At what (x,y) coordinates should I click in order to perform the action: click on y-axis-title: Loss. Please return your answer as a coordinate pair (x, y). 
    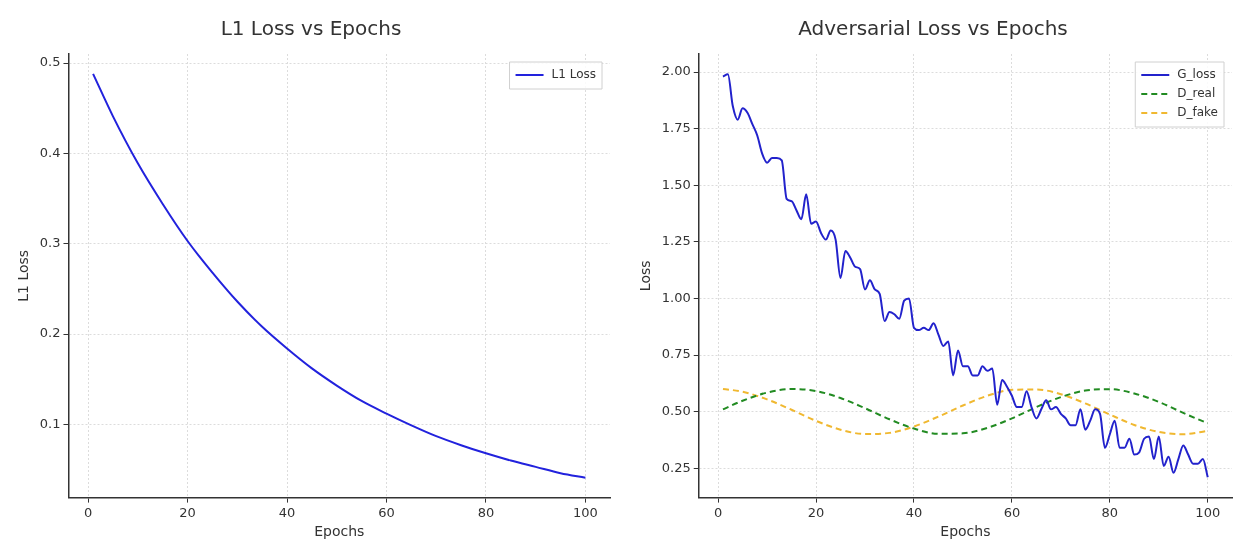
    Looking at the image, I should click on (645, 276).